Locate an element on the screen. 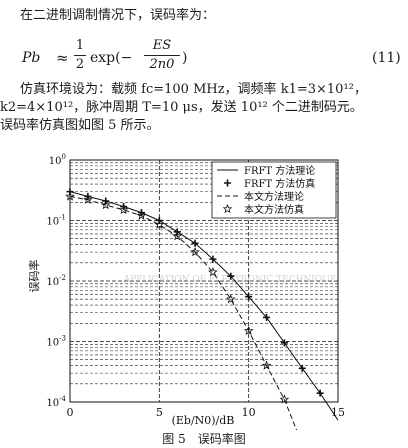  x-axis-label: (Eb/N0)/dB is located at coordinates (203, 420).